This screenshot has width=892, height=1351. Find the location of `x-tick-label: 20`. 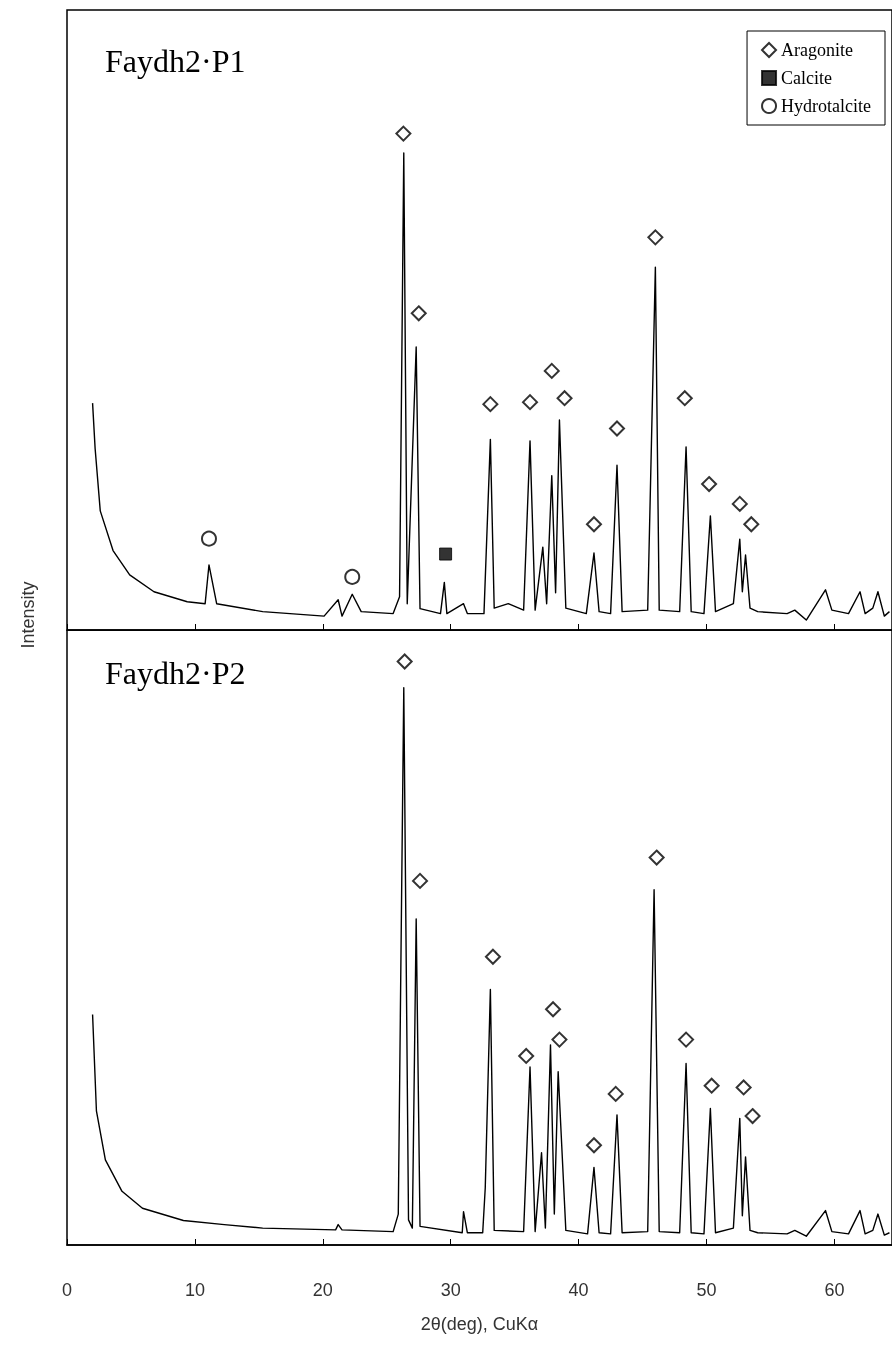

x-tick-label: 20 is located at coordinates (322, 1290).